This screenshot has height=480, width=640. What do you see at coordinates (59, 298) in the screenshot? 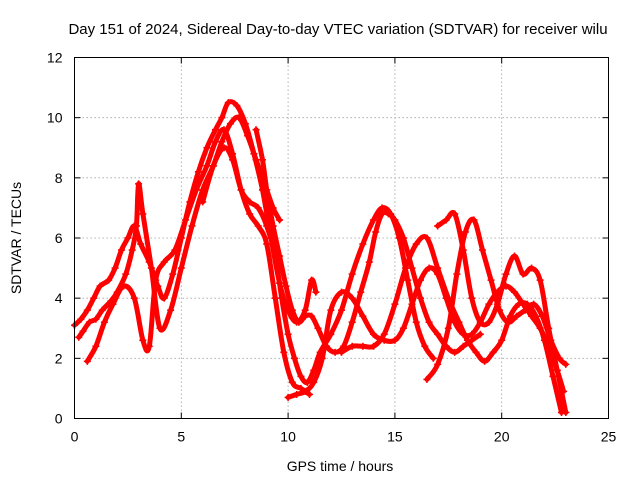
I see `y-tick-label: 4` at bounding box center [59, 298].